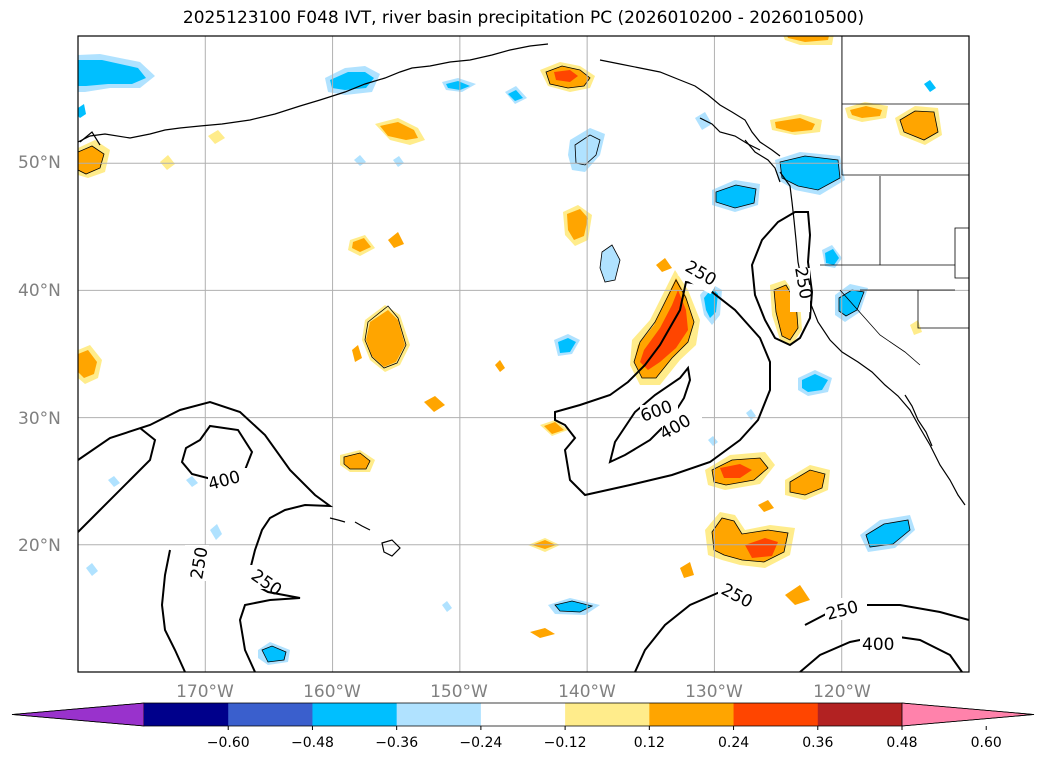  I want to click on contour-label-400-c: 400, so click(878, 645).